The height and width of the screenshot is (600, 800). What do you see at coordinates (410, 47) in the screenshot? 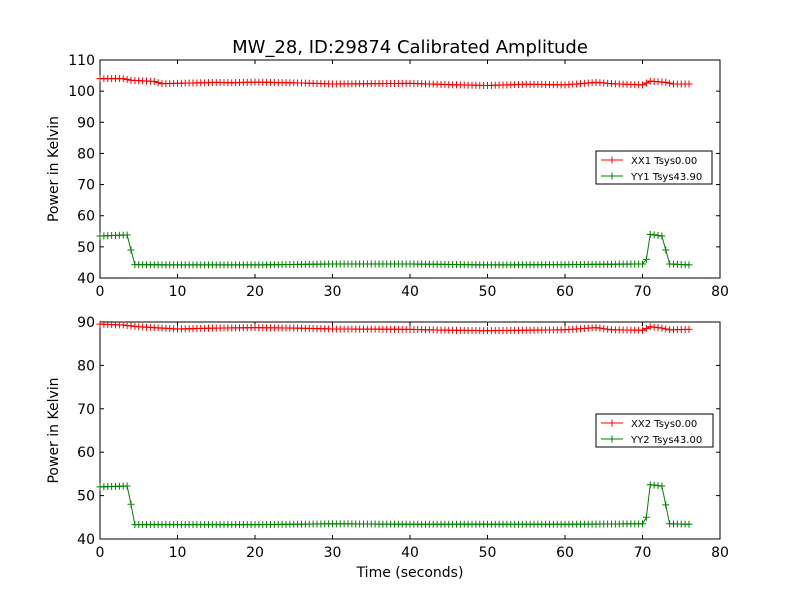
I see `chart-title: MW_28, ID:29874 Calibrated Amplitude` at bounding box center [410, 47].